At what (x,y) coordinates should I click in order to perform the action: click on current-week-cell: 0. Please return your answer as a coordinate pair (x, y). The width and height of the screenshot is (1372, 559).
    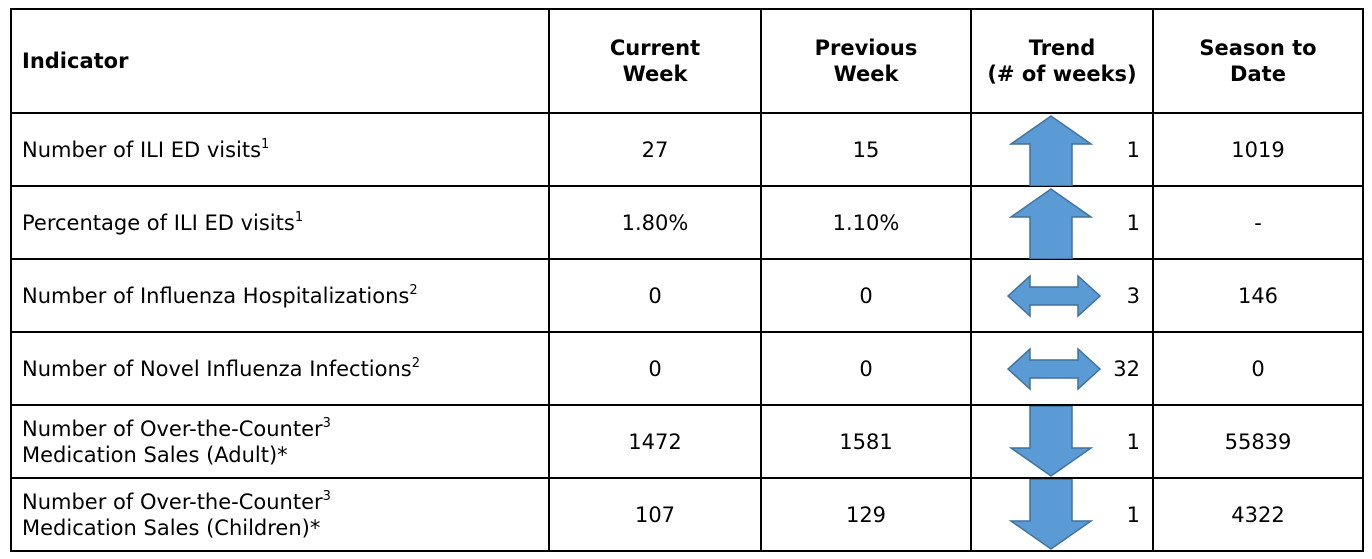
    Looking at the image, I should click on (655, 295).